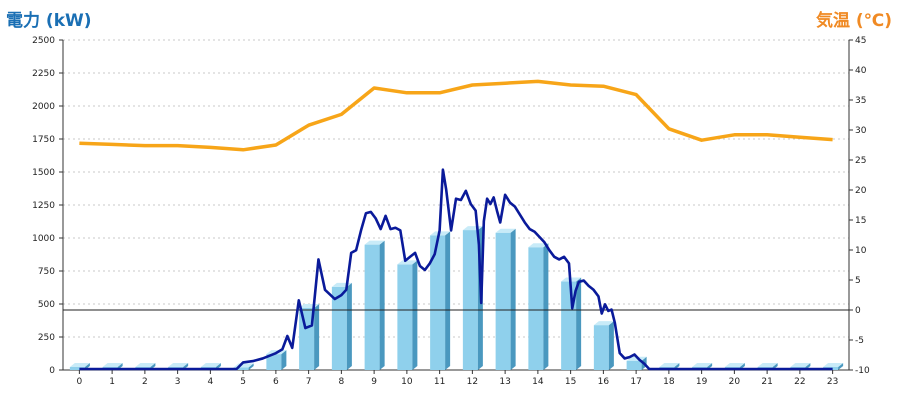 The height and width of the screenshot is (400, 900). Describe the element at coordinates (504, 382) in the screenshot. I see `x-tick-label: 13` at that location.